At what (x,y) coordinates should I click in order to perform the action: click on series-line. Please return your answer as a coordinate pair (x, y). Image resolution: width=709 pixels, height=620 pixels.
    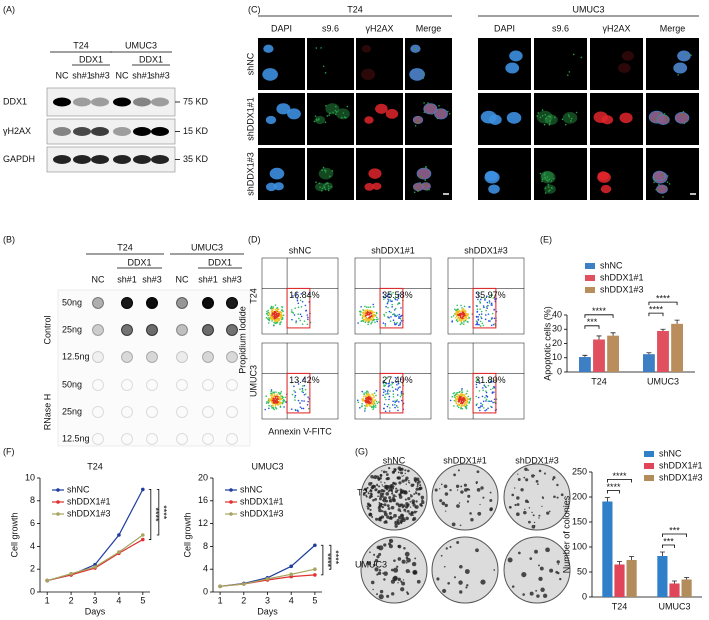
    Looking at the image, I should click on (95, 558).